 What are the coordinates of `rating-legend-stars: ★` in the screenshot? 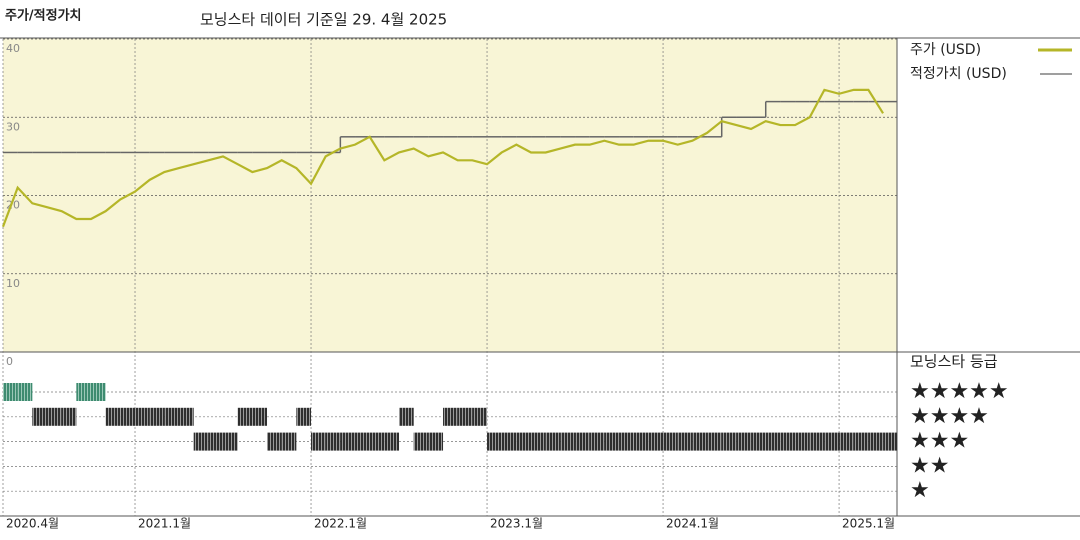 It's located at (920, 490).